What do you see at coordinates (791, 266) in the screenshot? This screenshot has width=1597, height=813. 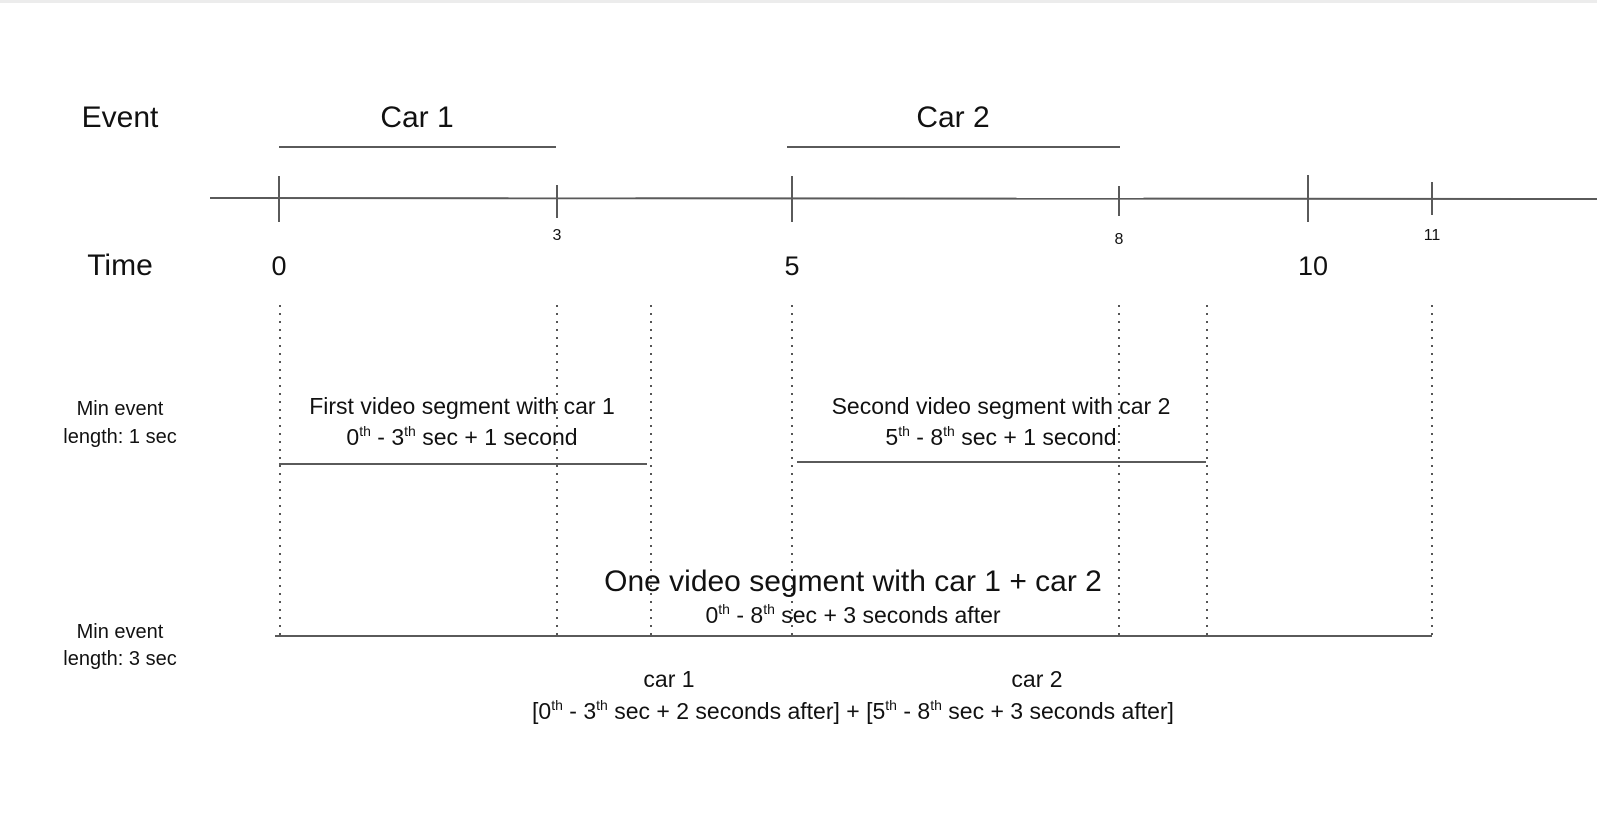 I see `tick-label-5: 5` at bounding box center [791, 266].